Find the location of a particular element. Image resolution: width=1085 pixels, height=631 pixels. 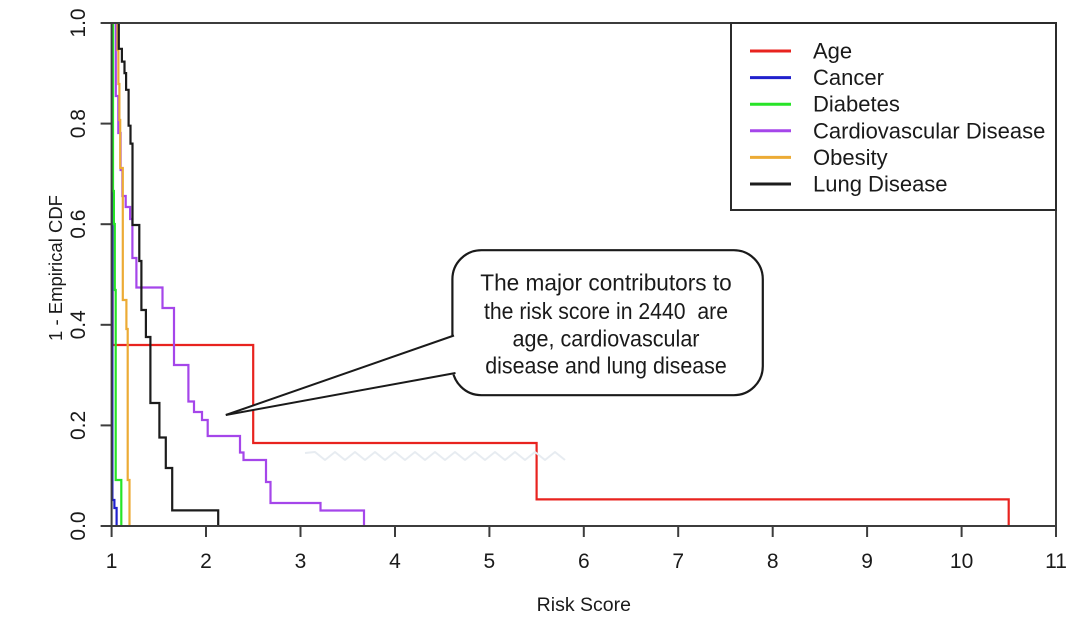

svg-text: 3 is located at coordinates (301, 561).